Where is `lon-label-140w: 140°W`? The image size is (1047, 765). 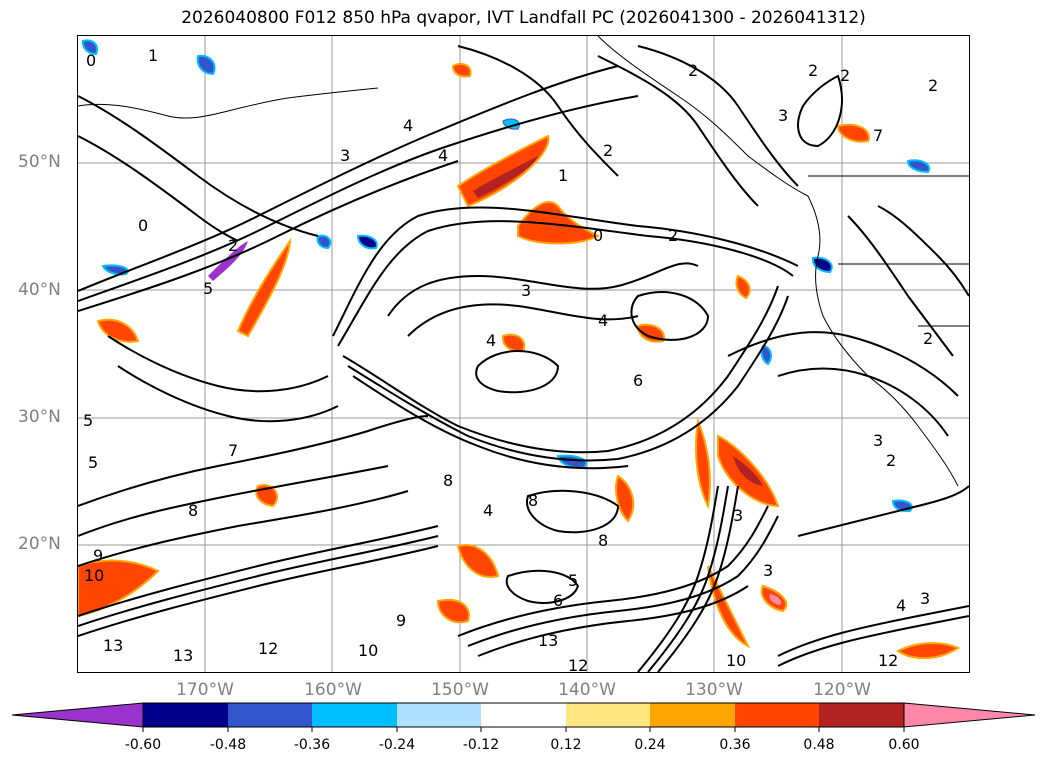
lon-label-140w: 140°W is located at coordinates (587, 690).